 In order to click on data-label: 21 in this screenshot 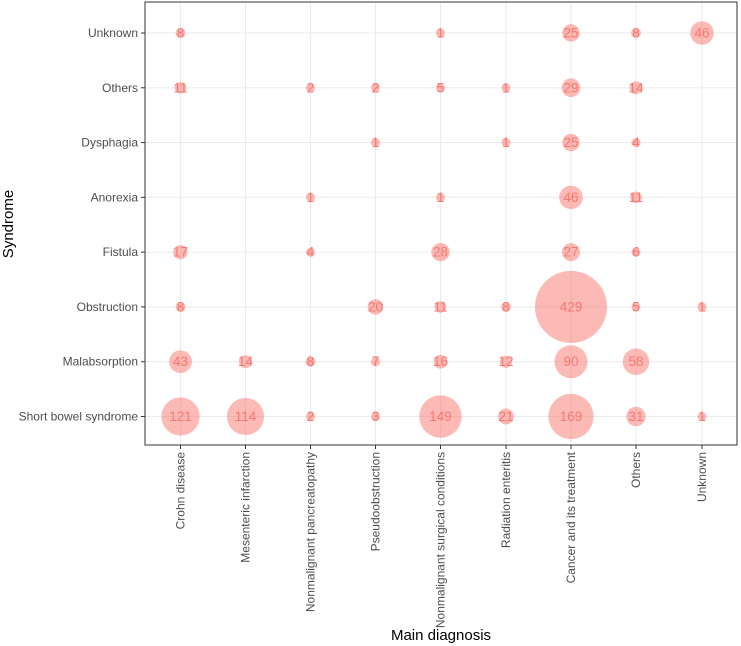, I will do `click(505, 416)`.